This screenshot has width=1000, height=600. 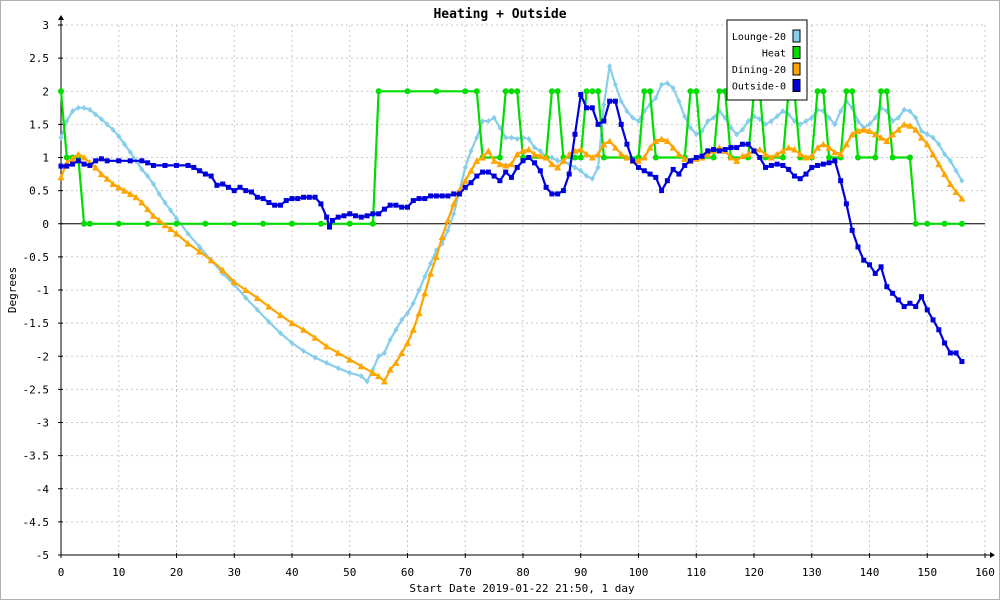 I want to click on y-tick-label: 1, so click(x=45, y=158).